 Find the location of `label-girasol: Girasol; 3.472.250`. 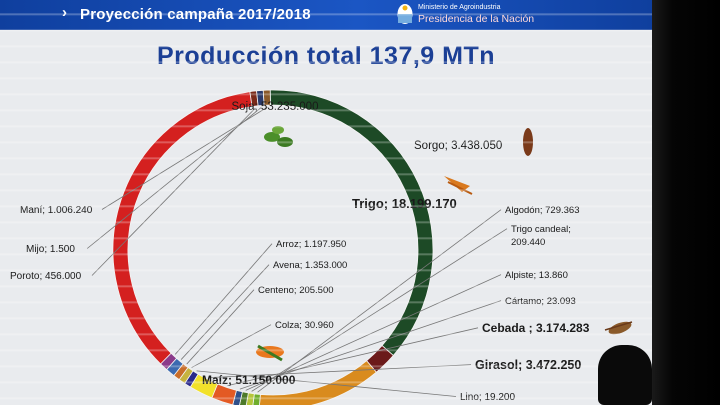

label-girasol: Girasol; 3.472.250 is located at coordinates (528, 365).